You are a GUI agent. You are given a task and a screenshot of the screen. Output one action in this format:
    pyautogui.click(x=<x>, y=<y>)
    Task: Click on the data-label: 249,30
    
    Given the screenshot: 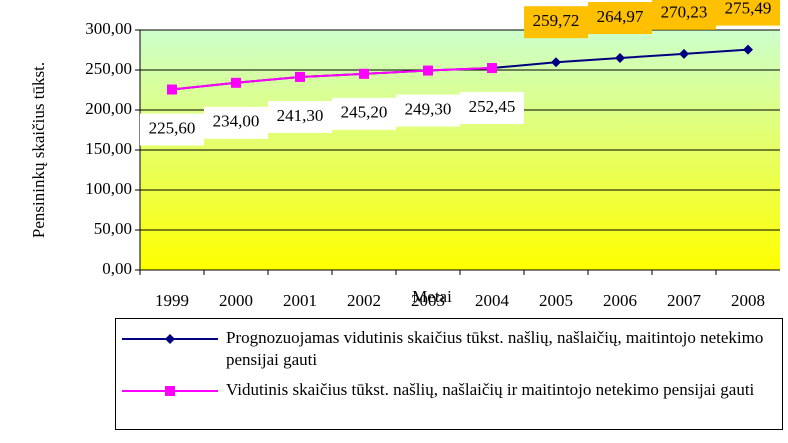 What is the action you would take?
    pyautogui.click(x=428, y=108)
    